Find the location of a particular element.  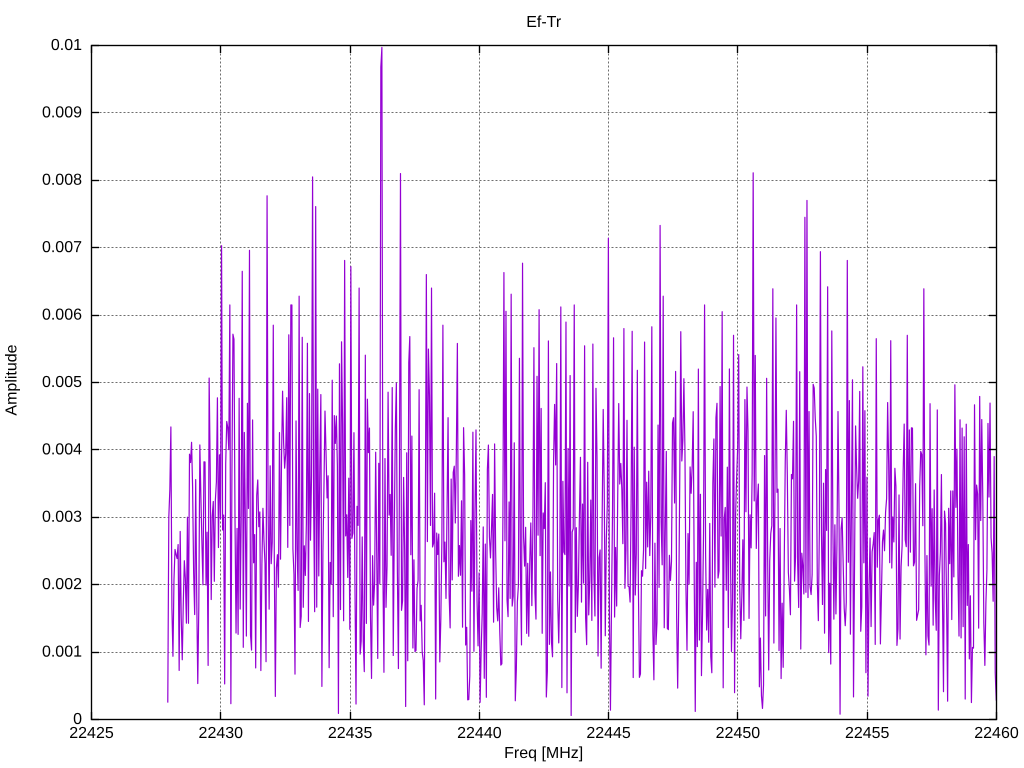

svg-text: 0.002 is located at coordinates (62, 584).